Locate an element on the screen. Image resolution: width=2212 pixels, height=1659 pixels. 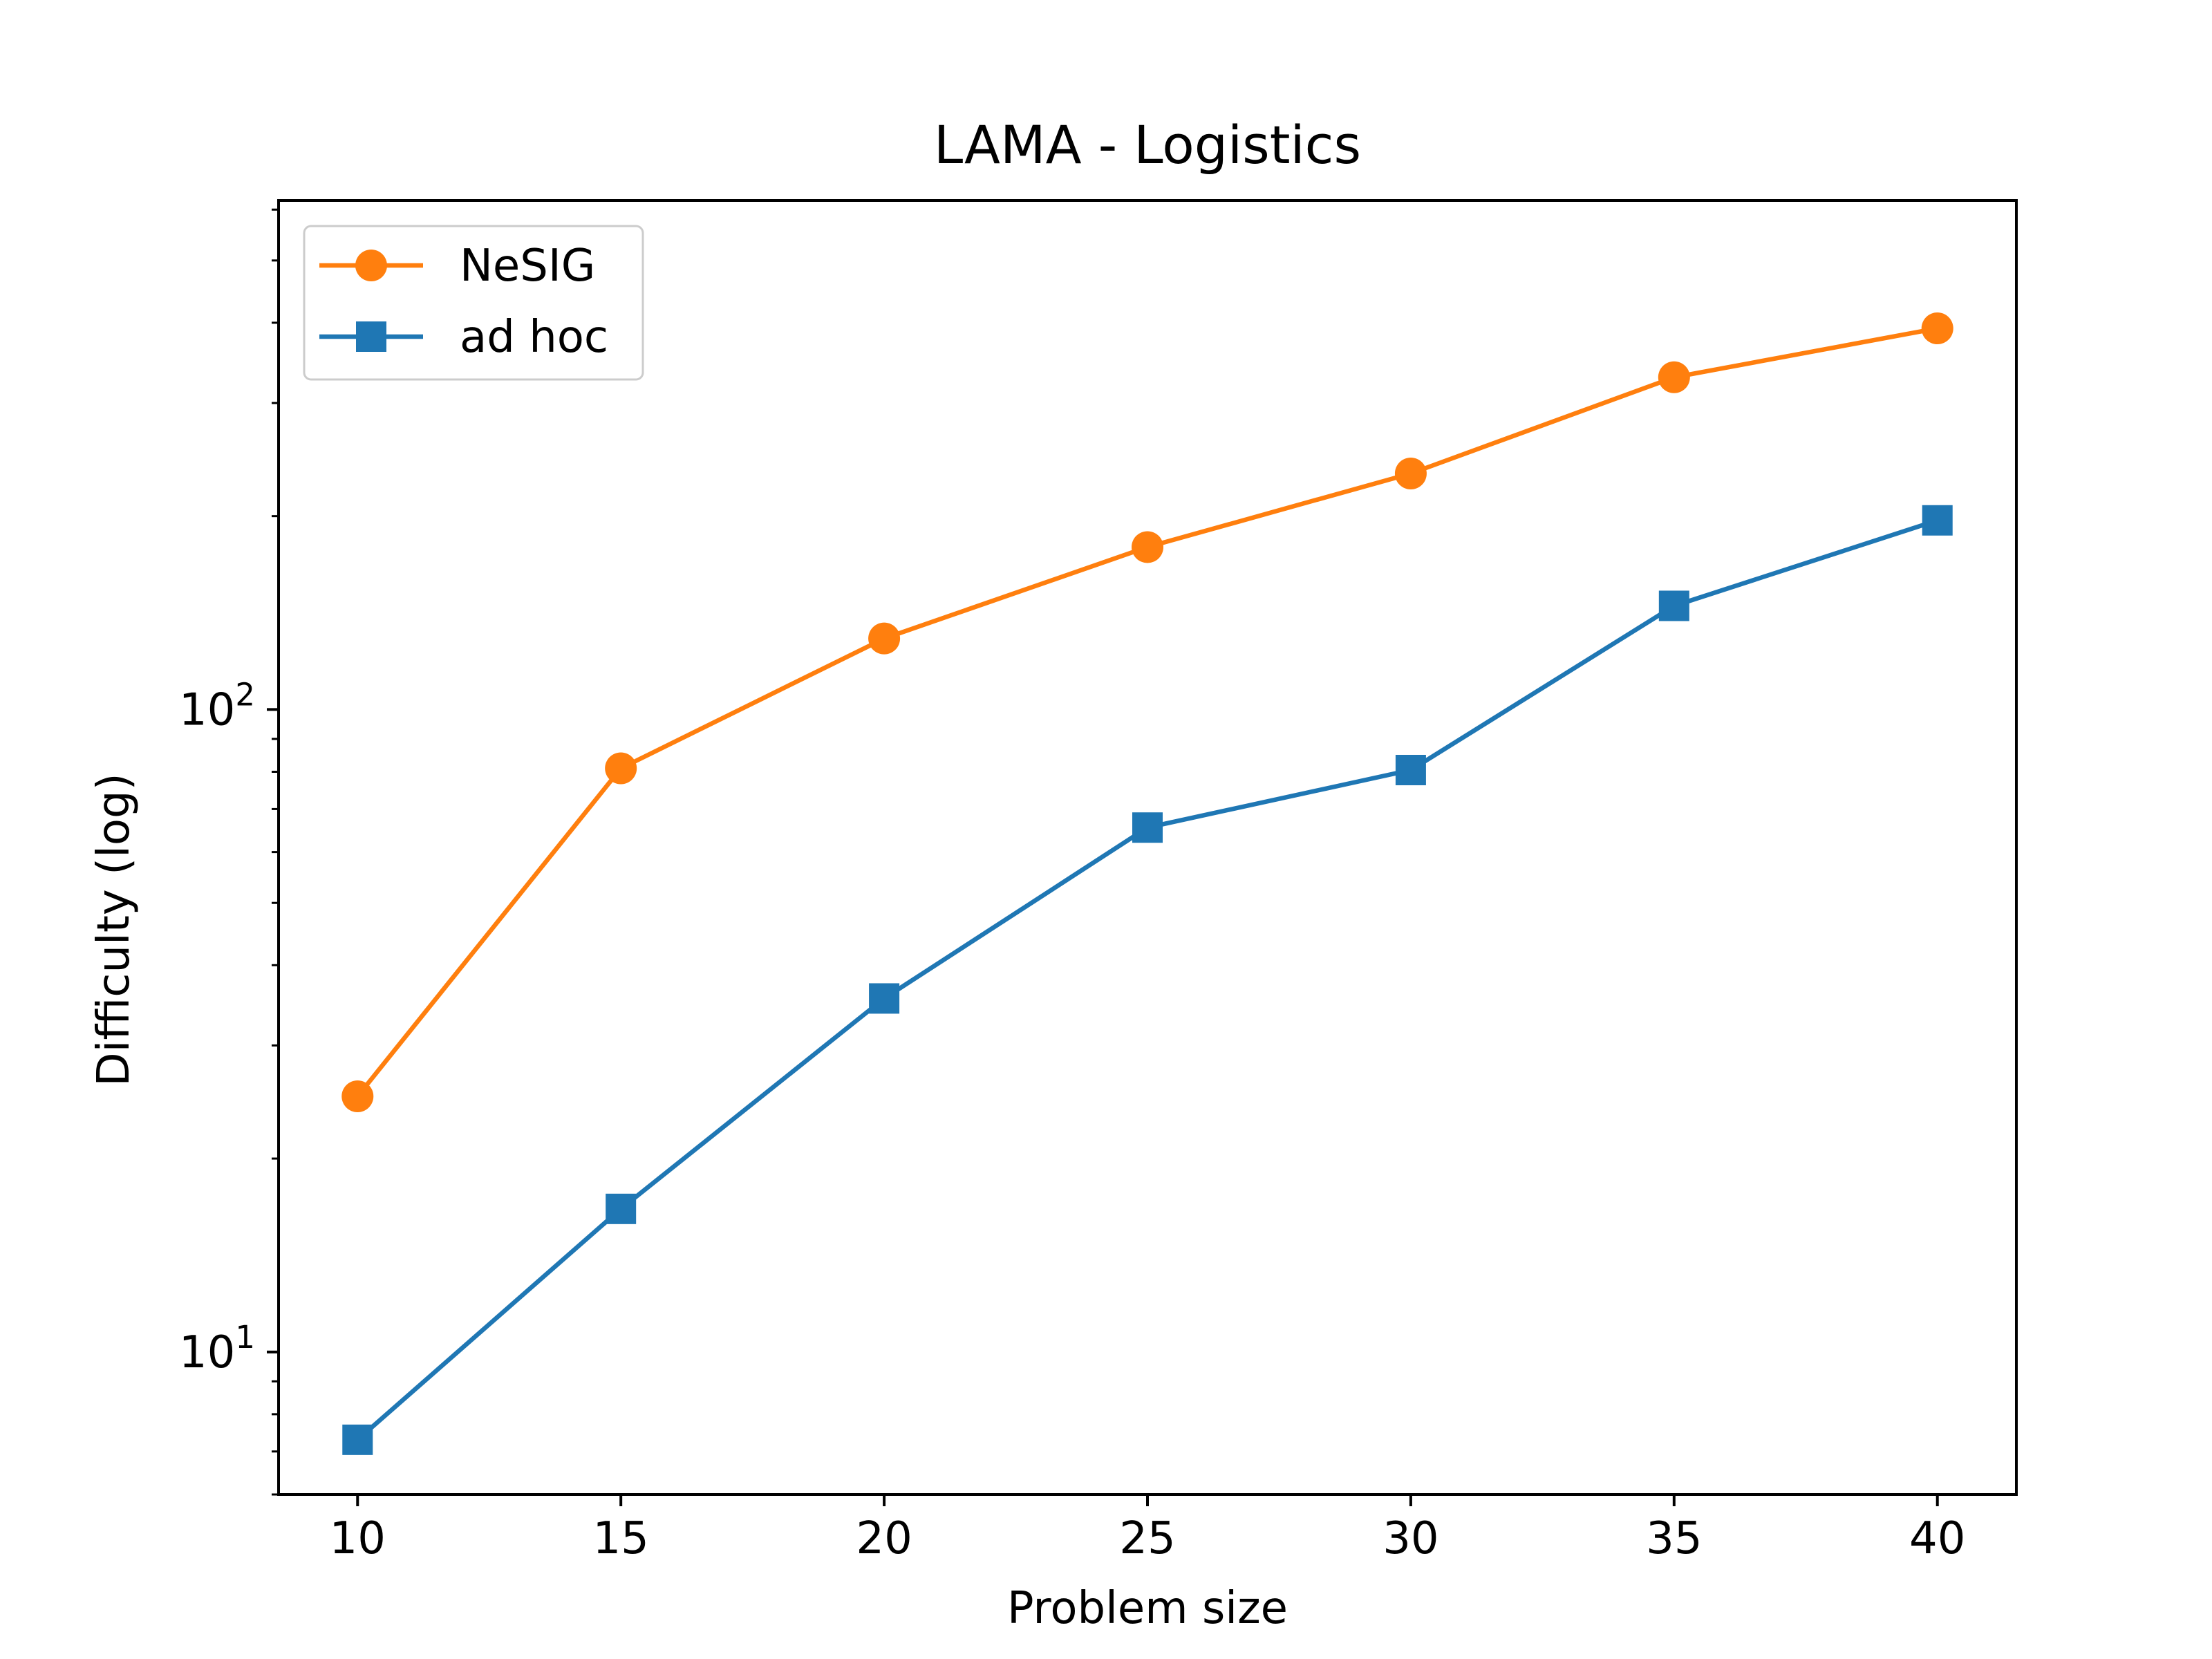
chart-title: LAMA - Logistics is located at coordinates (1147, 145).